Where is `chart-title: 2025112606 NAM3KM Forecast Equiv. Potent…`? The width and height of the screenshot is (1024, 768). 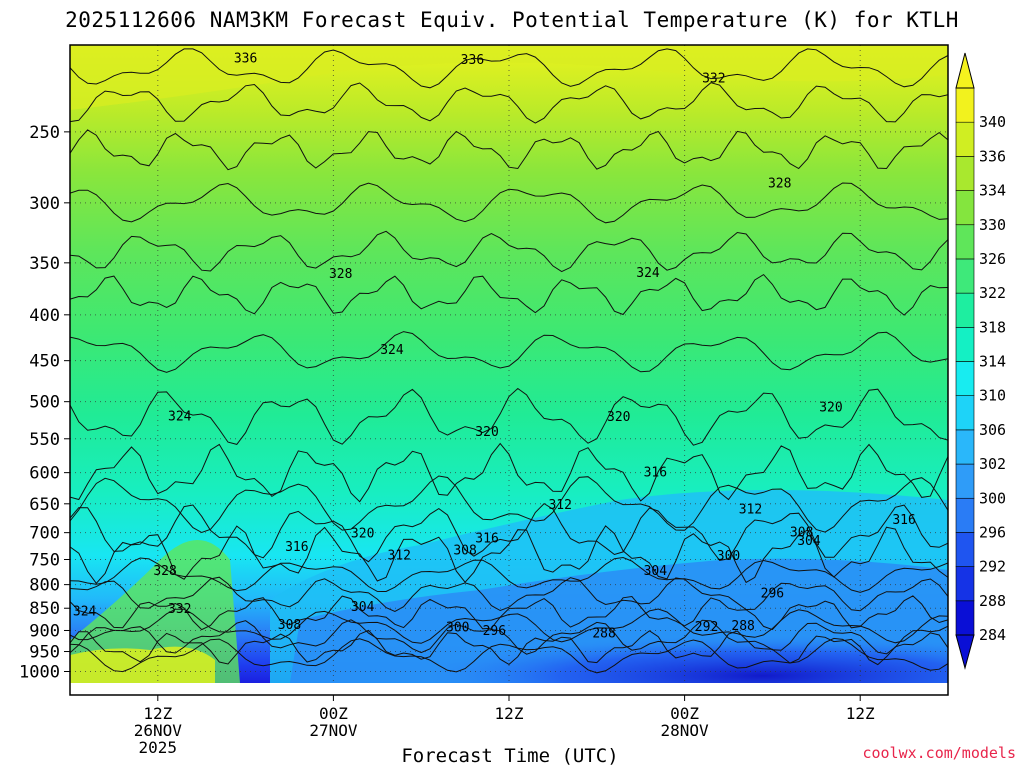
chart-title: 2025112606 NAM3KM Forecast Equiv. Potent… is located at coordinates (512, 20).